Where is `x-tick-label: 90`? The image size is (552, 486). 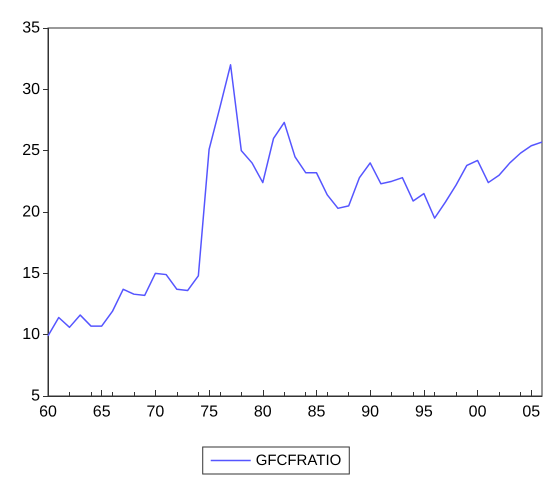 x-tick-label: 90 is located at coordinates (370, 412).